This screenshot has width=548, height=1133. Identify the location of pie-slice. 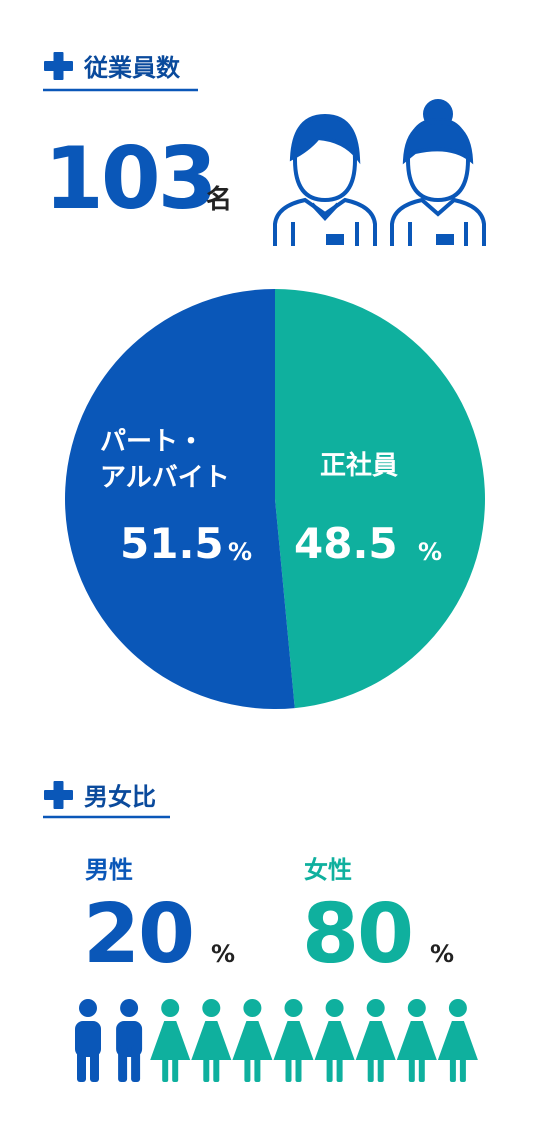
(380, 499).